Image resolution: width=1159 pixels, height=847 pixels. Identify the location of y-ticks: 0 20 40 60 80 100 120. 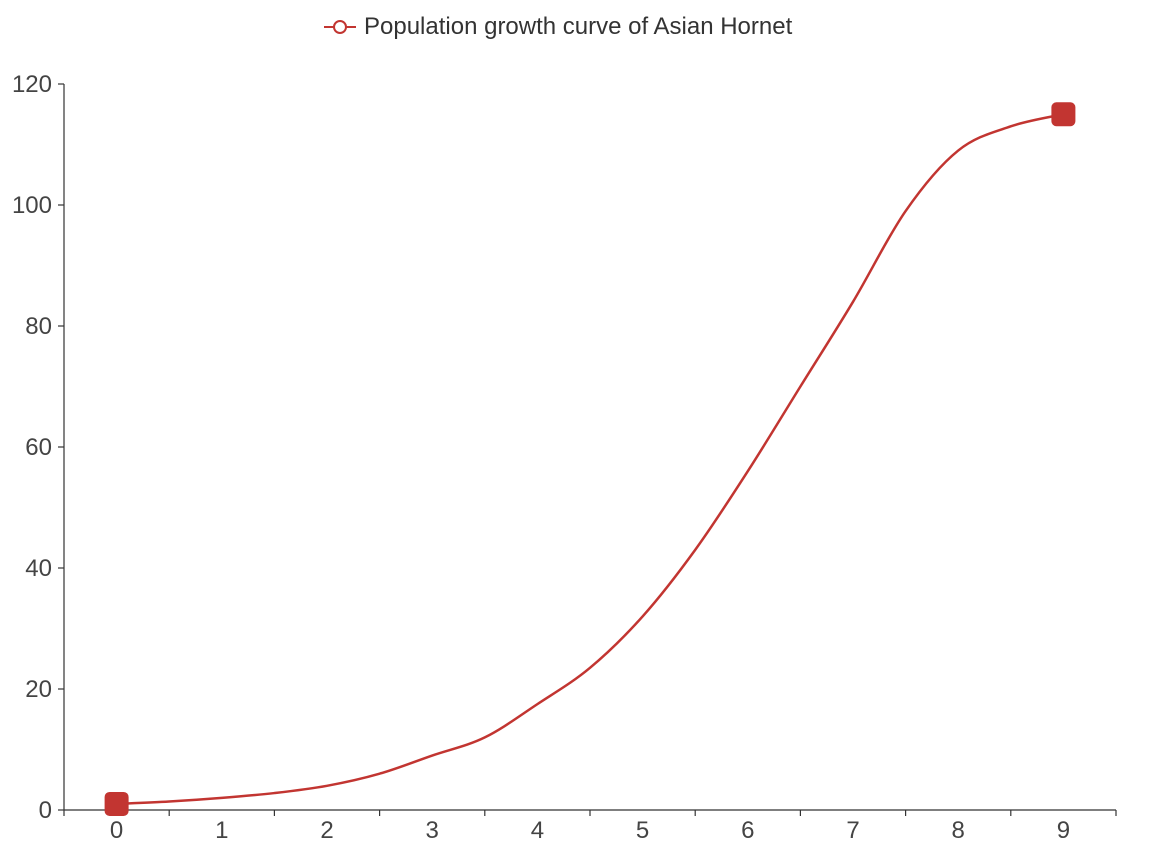
(38, 447).